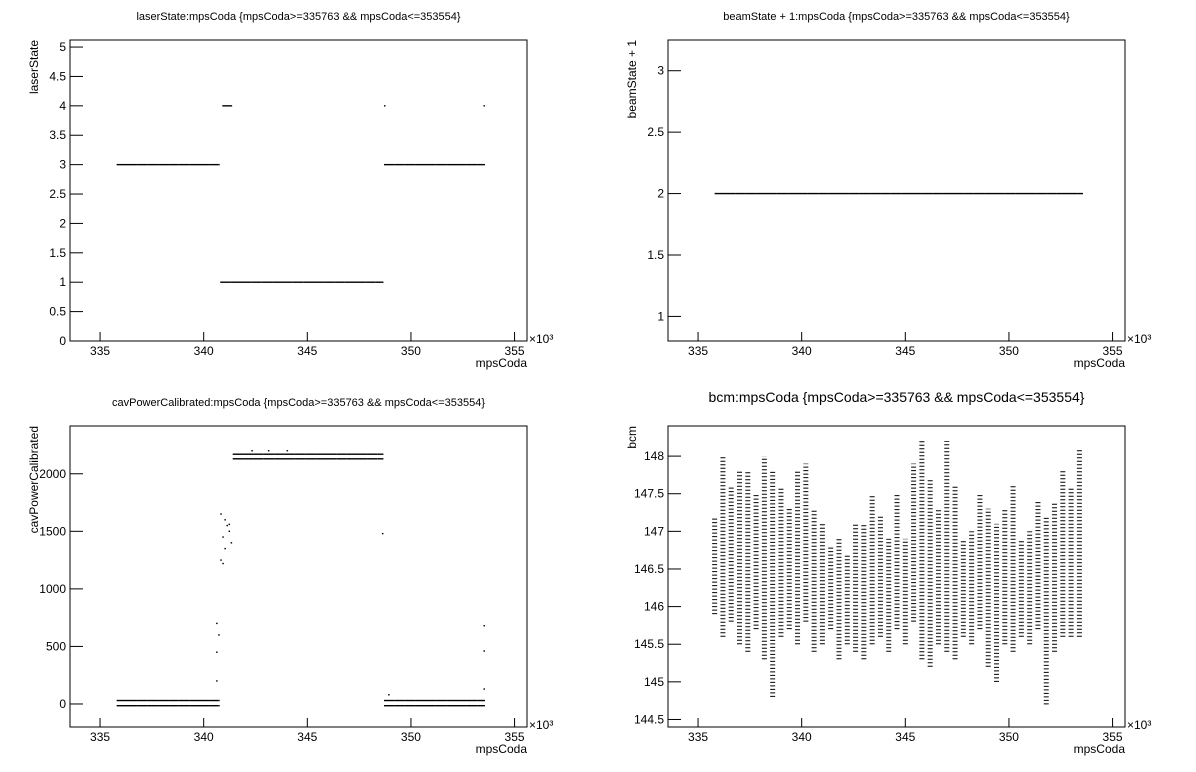  Describe the element at coordinates (660, 71) in the screenshot. I see `y-tick-label: 3` at that location.